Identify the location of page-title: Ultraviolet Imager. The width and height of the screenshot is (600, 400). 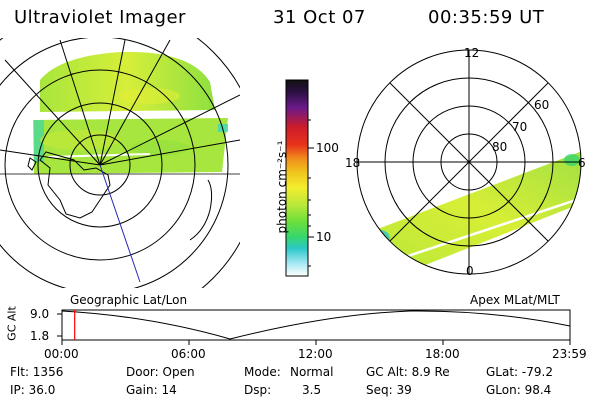
(100, 17).